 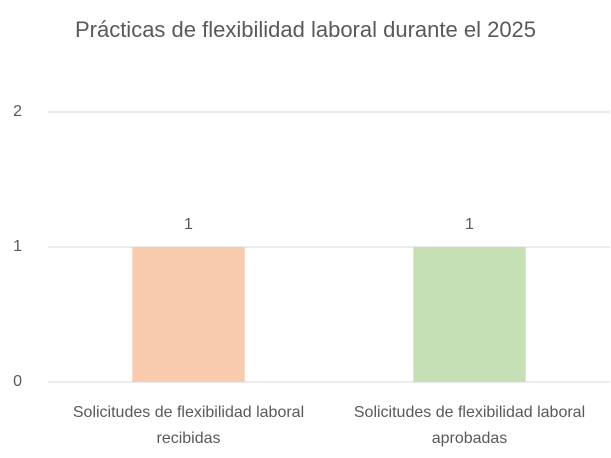 I want to click on y-tick-label: 0, so click(x=17, y=381).